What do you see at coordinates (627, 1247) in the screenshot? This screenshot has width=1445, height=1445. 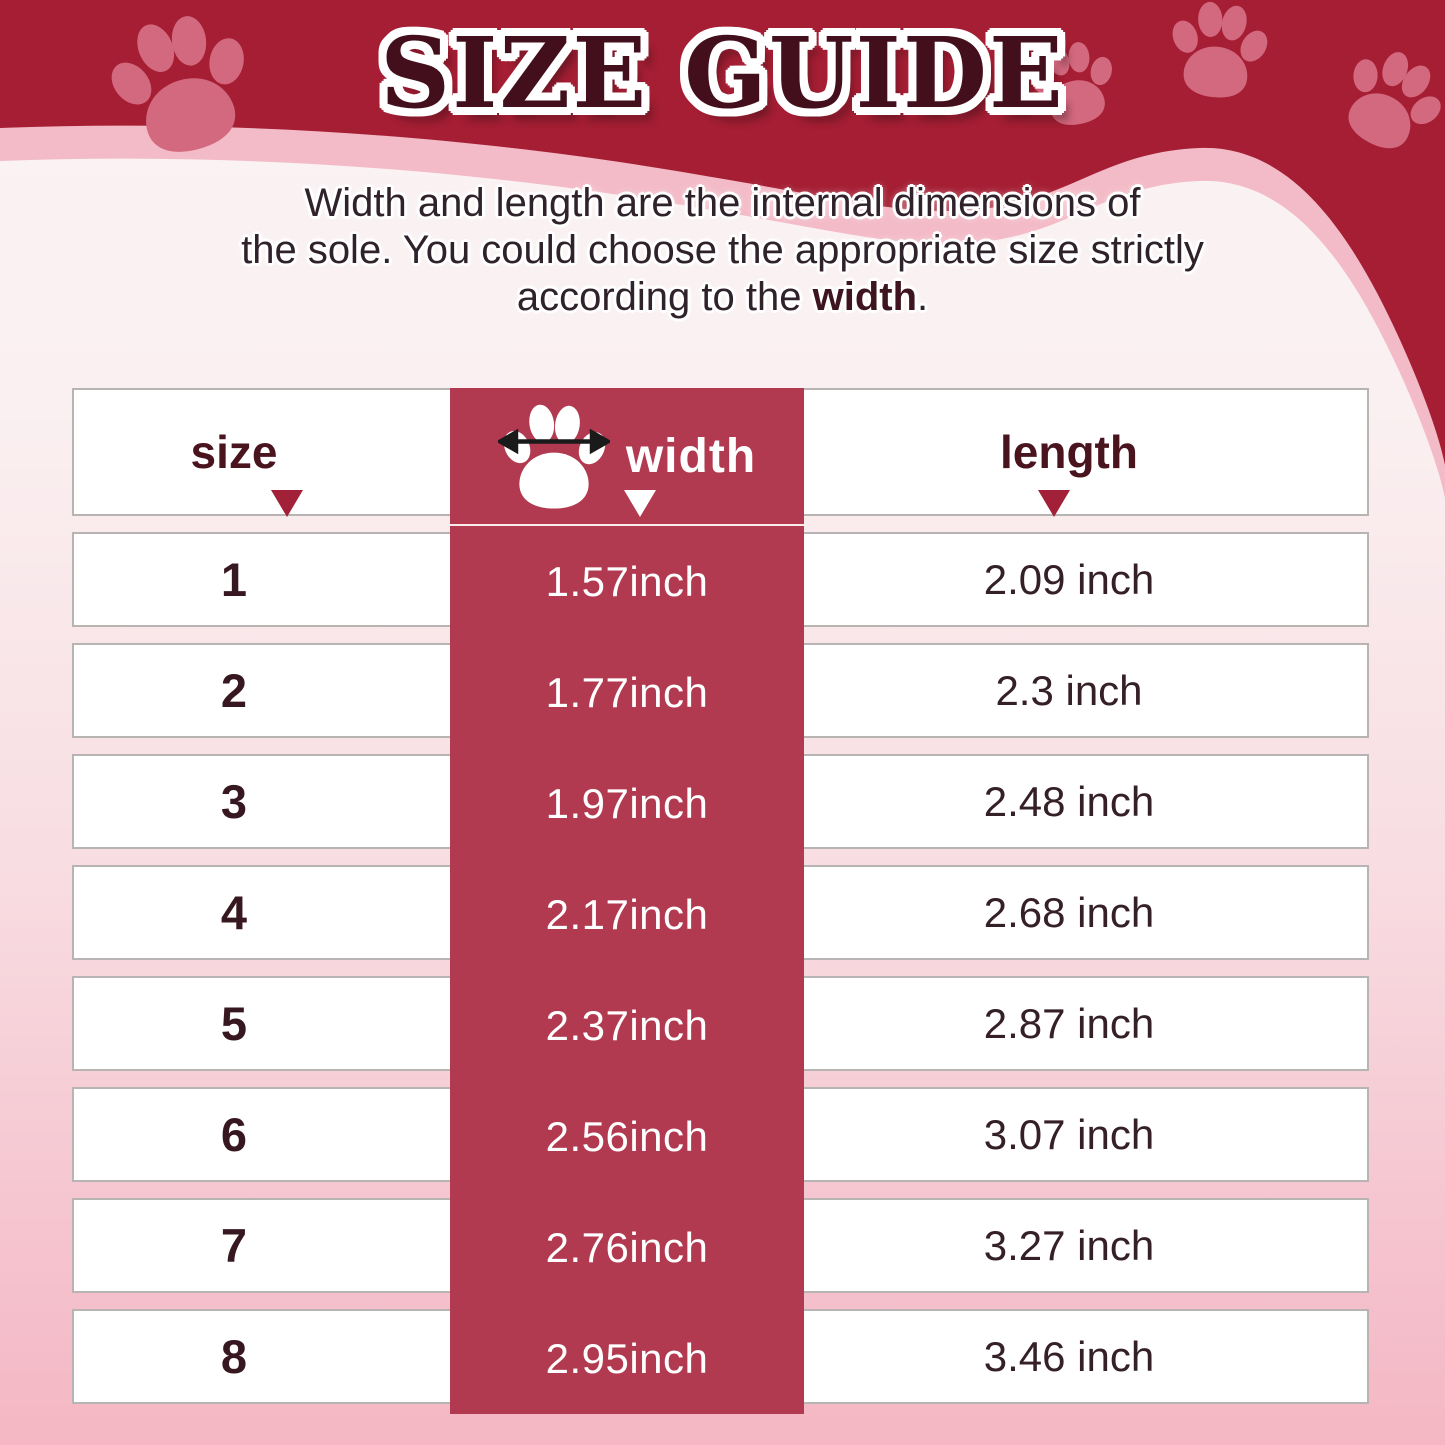 I see `width-value: 2.76inch` at bounding box center [627, 1247].